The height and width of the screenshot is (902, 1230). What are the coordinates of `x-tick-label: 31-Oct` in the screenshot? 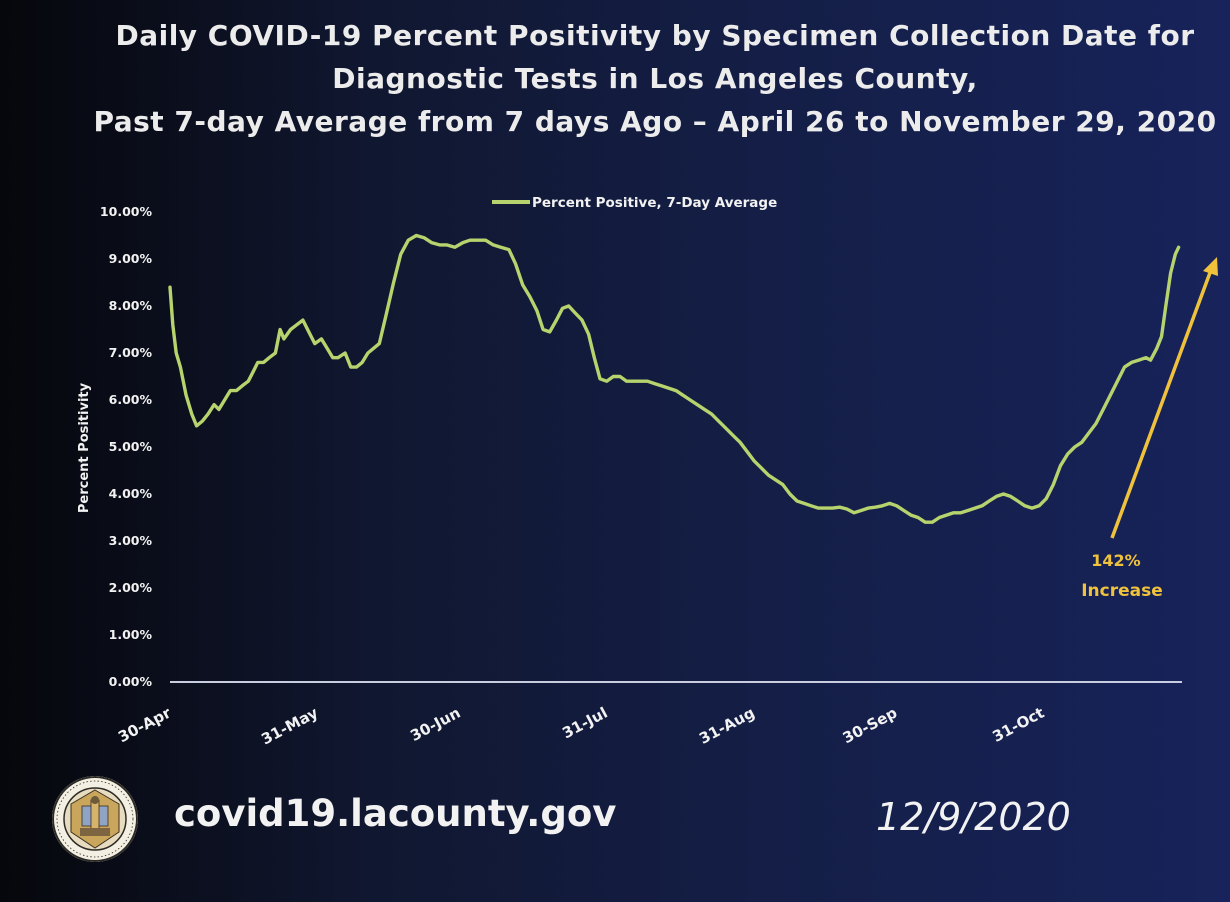 It's located at (1018, 725).